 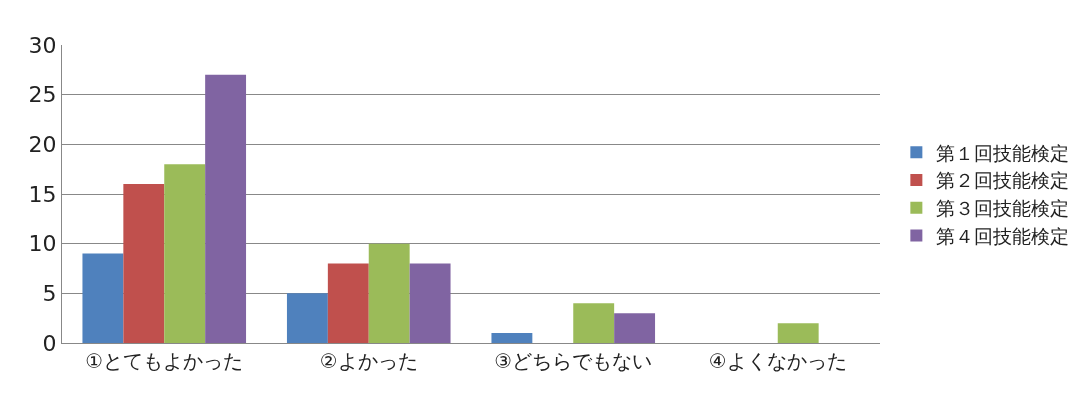 I want to click on x-tick-label: ③どちらでもない, so click(x=573, y=361).